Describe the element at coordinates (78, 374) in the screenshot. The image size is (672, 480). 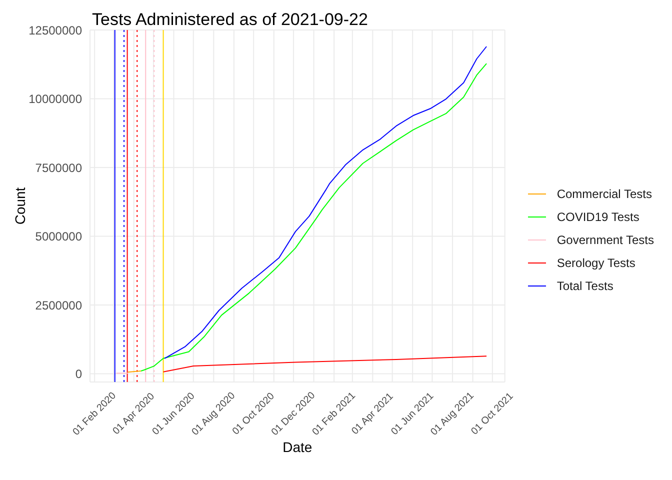
I see `y-tick-label: 0` at that location.